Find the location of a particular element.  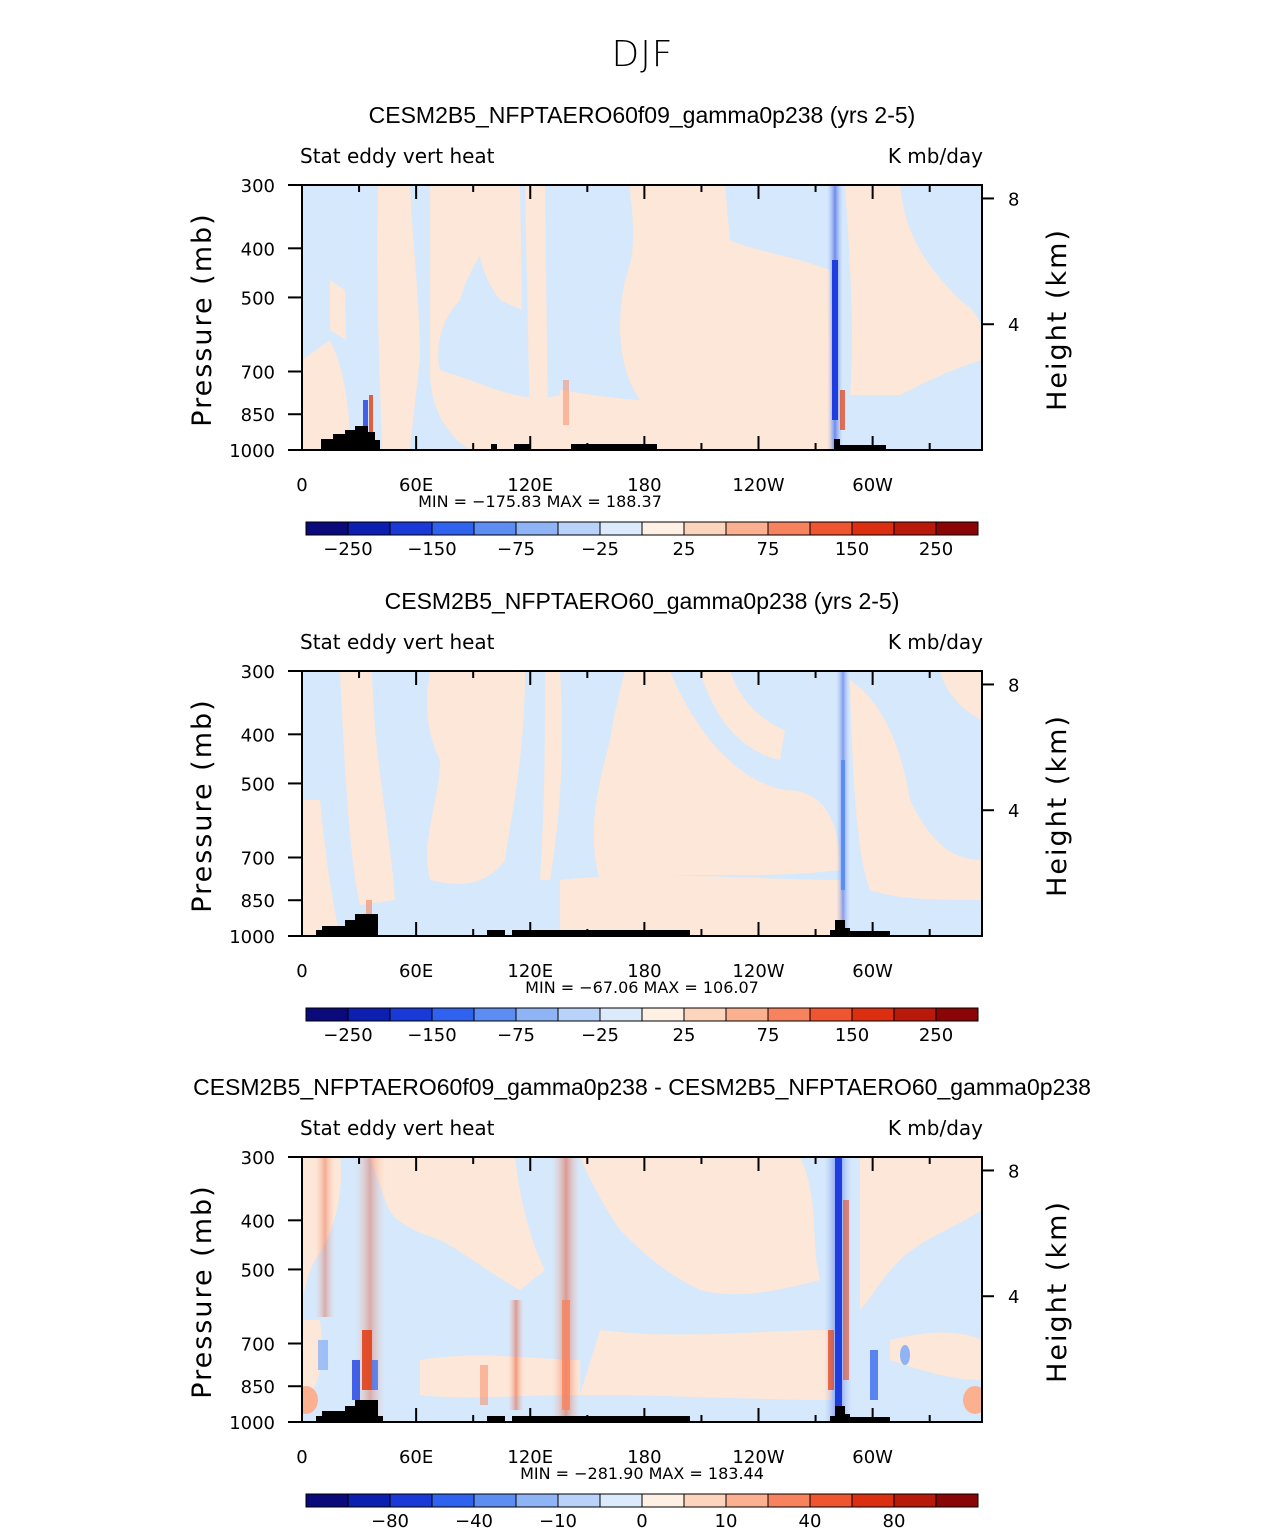

colorbar-label: −80 is located at coordinates (390, 1521).